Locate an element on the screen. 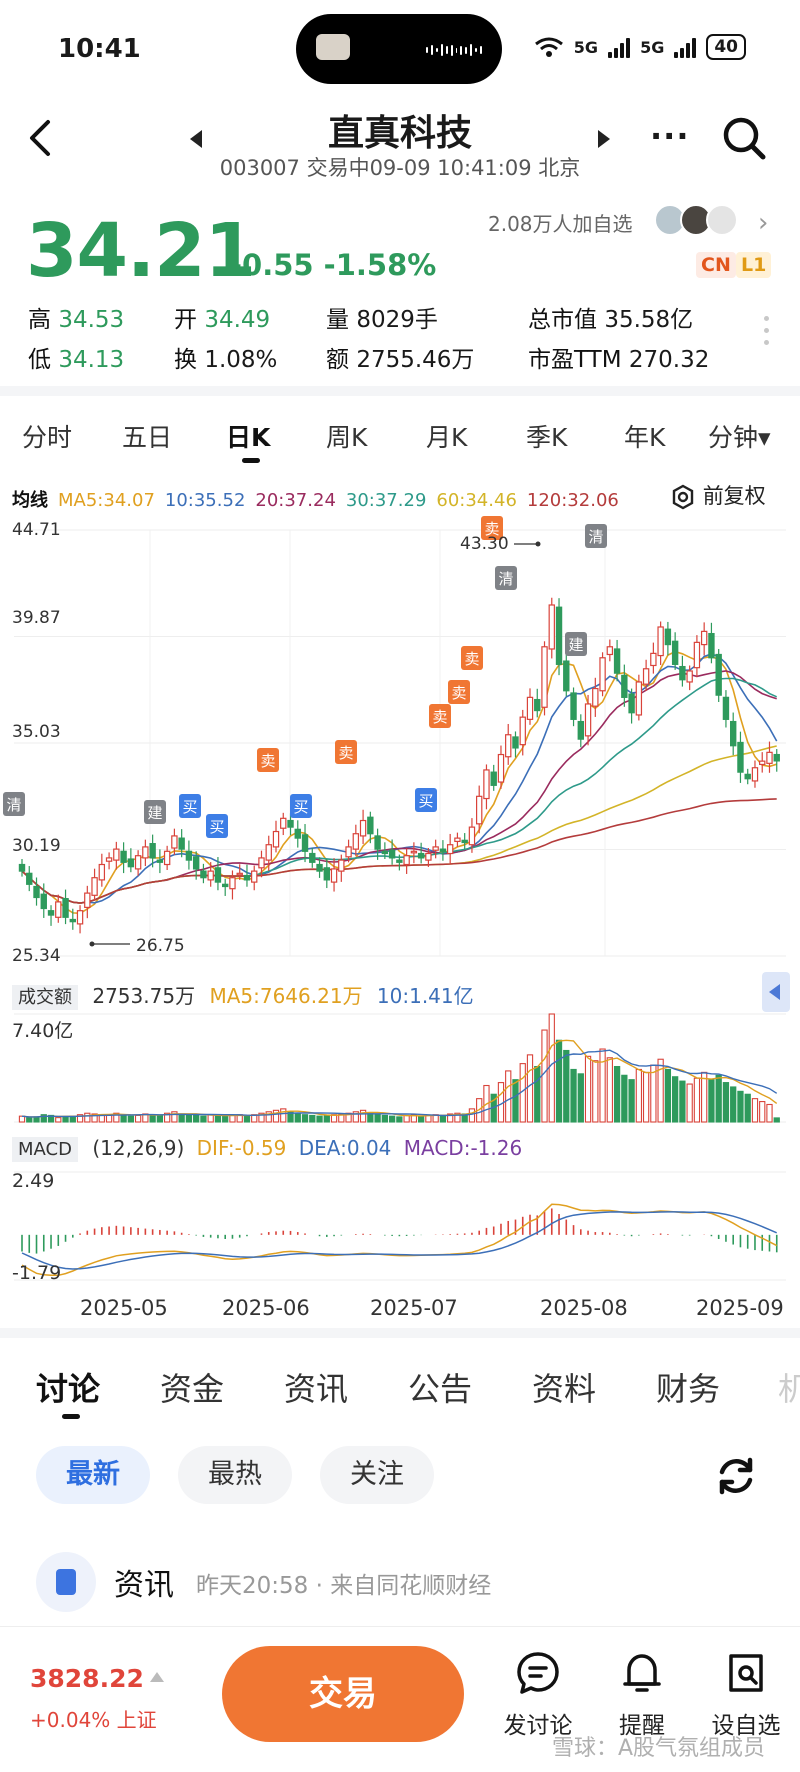 The width and height of the screenshot is (800, 1772). tab-daily-k: 日K is located at coordinates (248, 436).